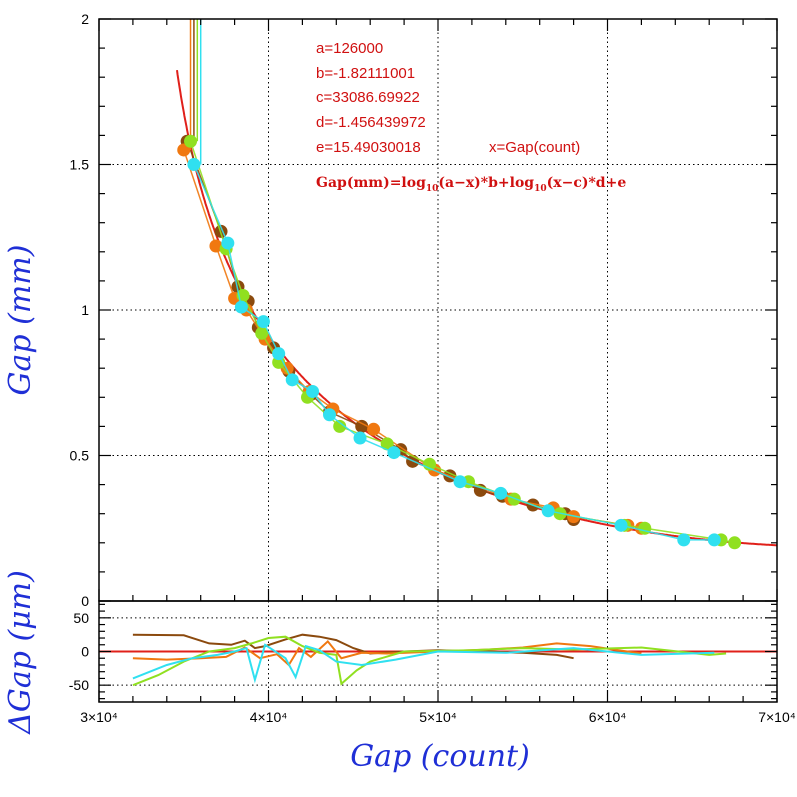 Image resolution: width=797 pixels, height=797 pixels. I want to click on x-tick-label: 4×10⁴, so click(269, 717).